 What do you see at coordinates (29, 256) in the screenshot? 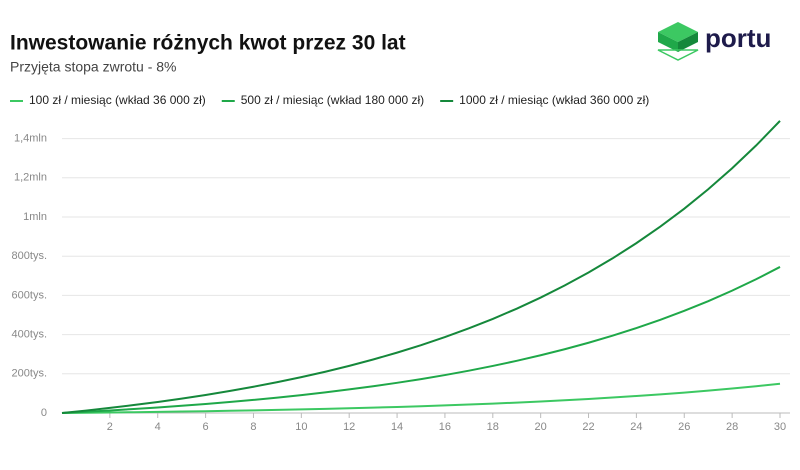
I see `y-tick-label: 800tys.` at bounding box center [29, 256].